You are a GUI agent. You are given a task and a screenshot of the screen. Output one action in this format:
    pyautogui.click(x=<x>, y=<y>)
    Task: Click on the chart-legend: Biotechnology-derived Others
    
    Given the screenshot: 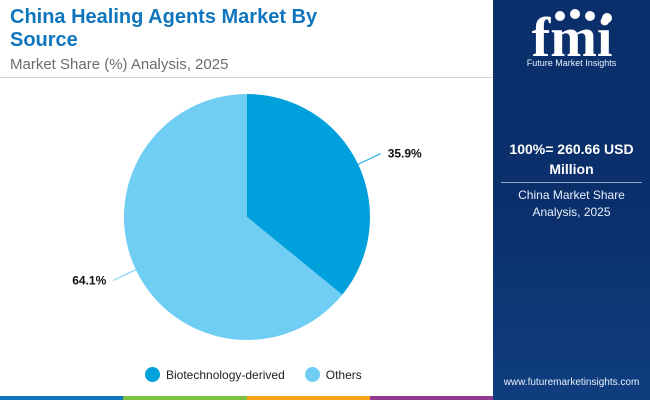 What is the action you would take?
    pyautogui.click(x=263, y=374)
    